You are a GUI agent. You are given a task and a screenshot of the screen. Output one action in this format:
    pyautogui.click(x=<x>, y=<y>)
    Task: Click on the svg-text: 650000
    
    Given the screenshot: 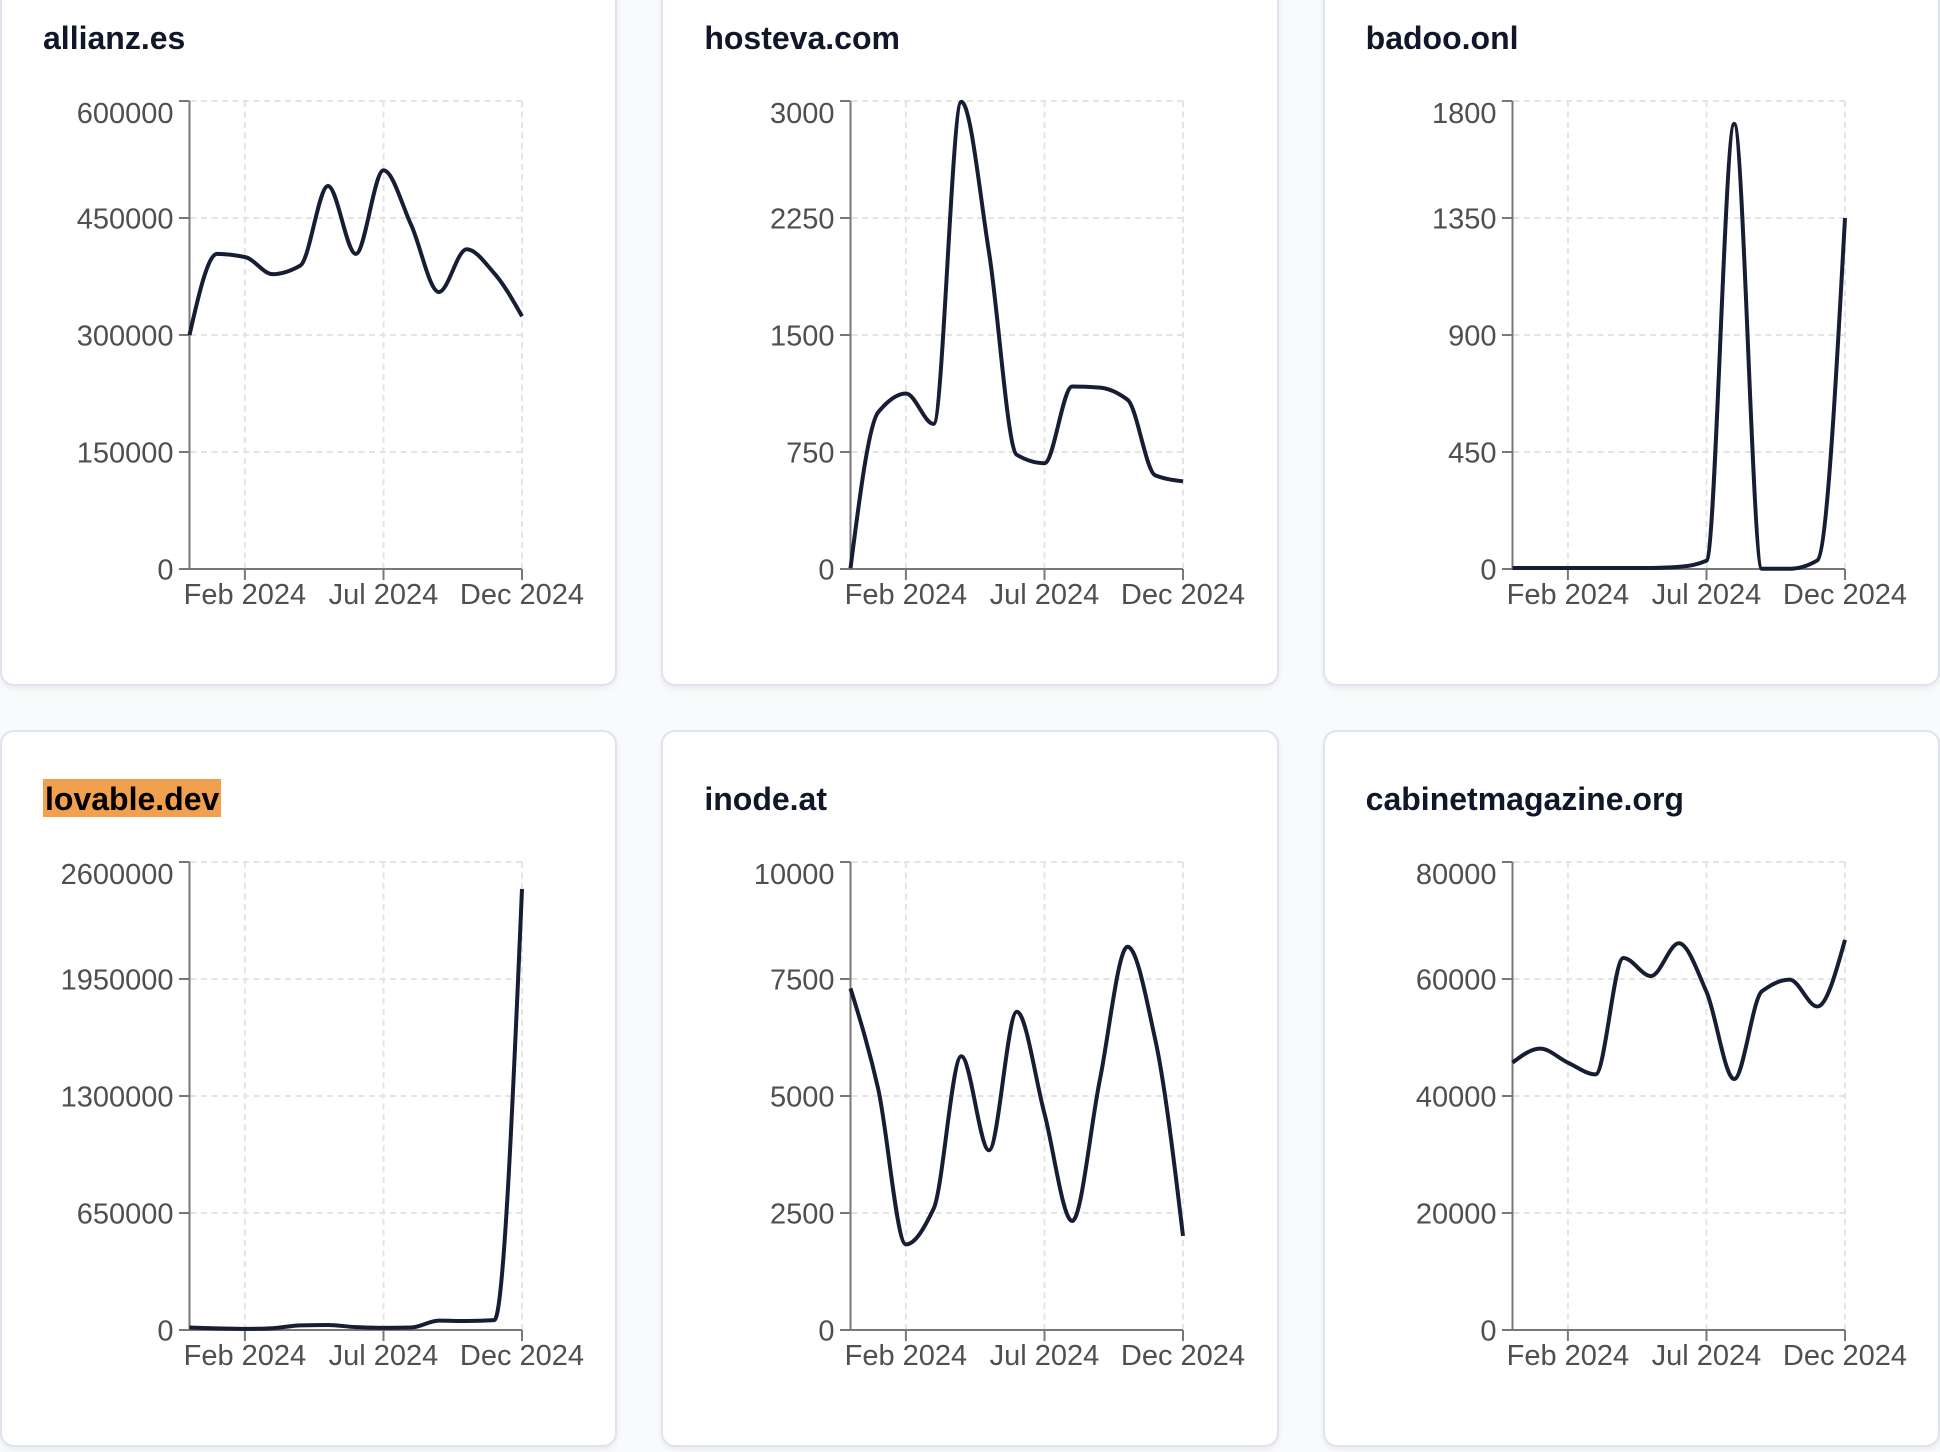 What is the action you would take?
    pyautogui.click(x=125, y=1214)
    